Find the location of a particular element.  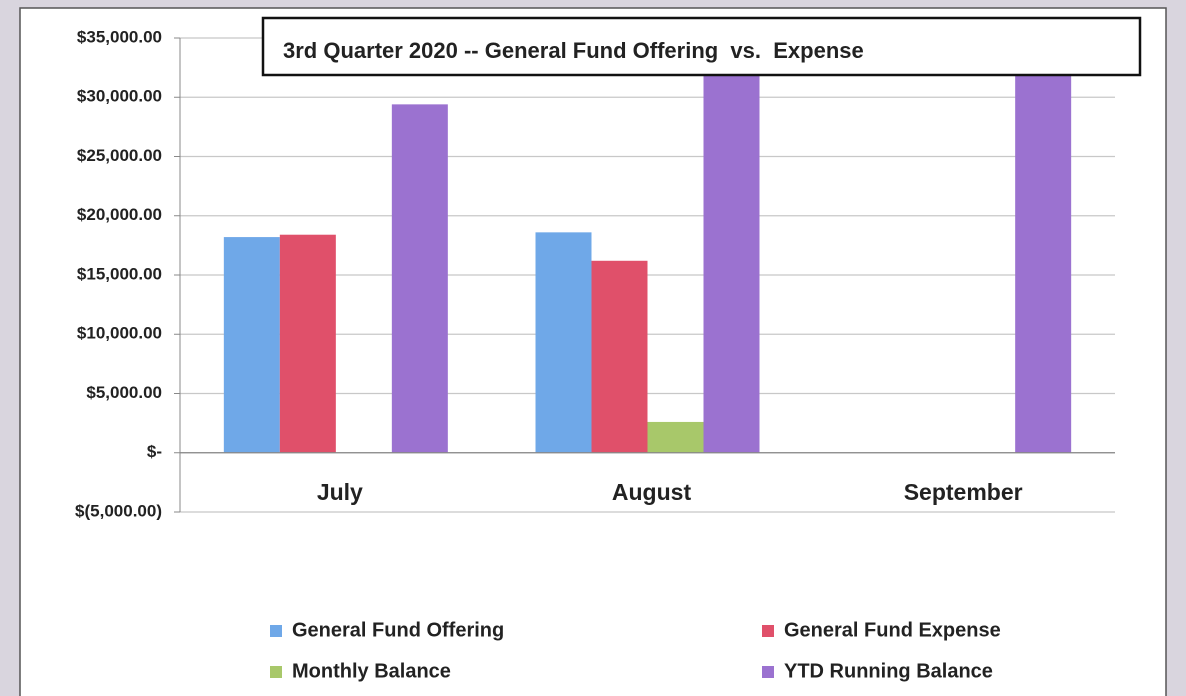

legend-label: YTD Running Balance is located at coordinates (888, 671).